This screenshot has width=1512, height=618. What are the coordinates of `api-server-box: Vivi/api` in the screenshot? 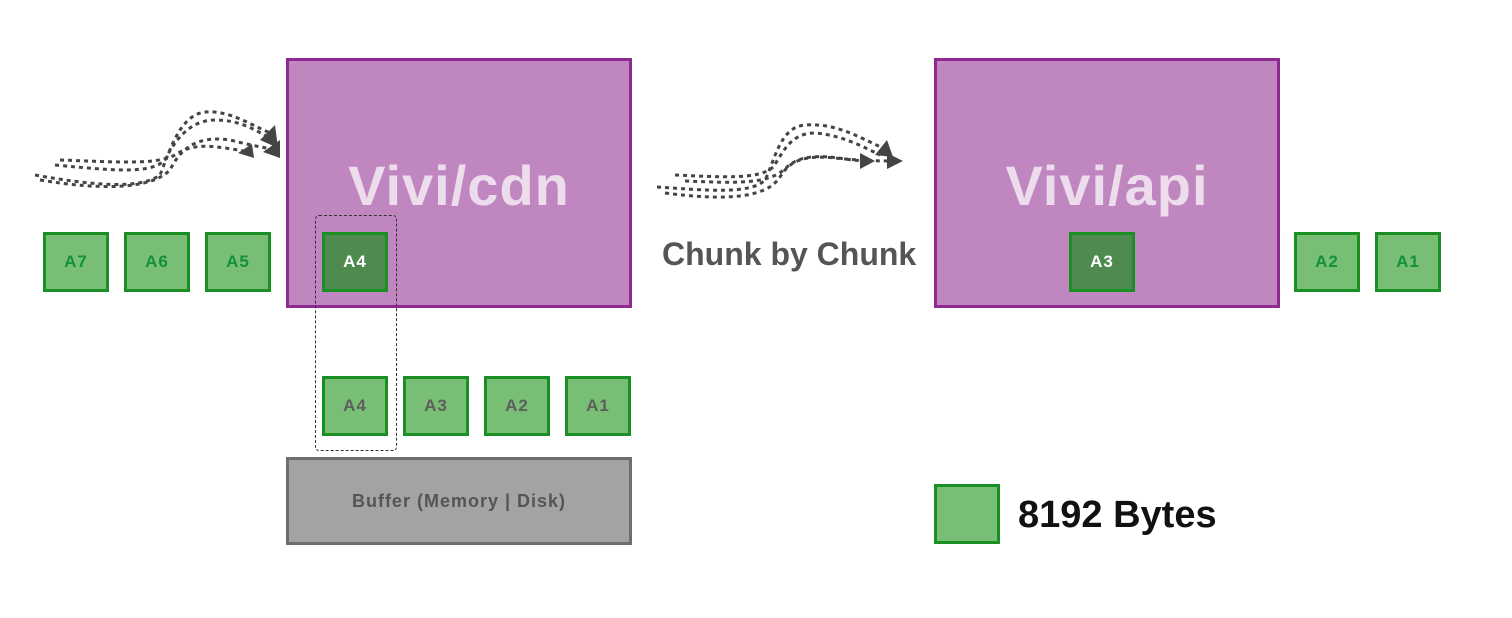 It's located at (1107, 183).